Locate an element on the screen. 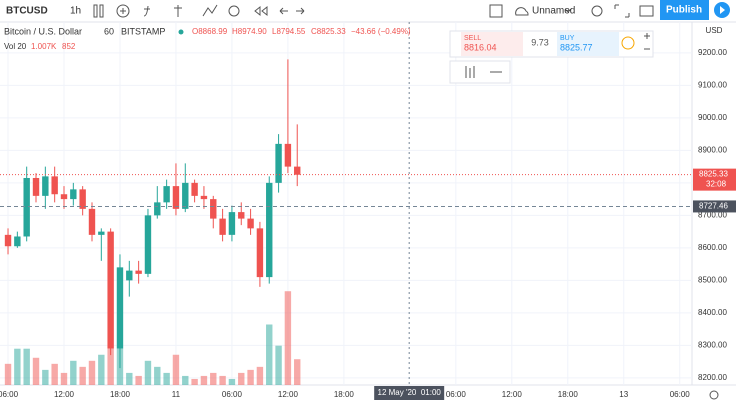 The width and height of the screenshot is (736, 411). x-tick-label: 18:00 is located at coordinates (120, 394).